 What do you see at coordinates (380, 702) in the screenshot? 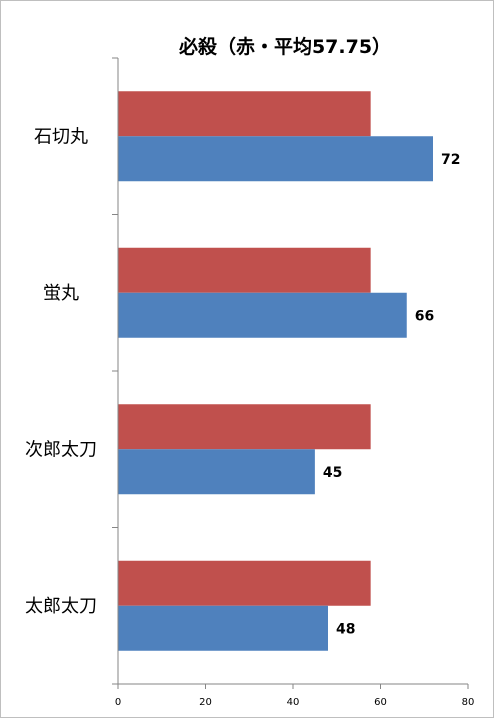
I see `x-tick-label-3: 60` at bounding box center [380, 702].